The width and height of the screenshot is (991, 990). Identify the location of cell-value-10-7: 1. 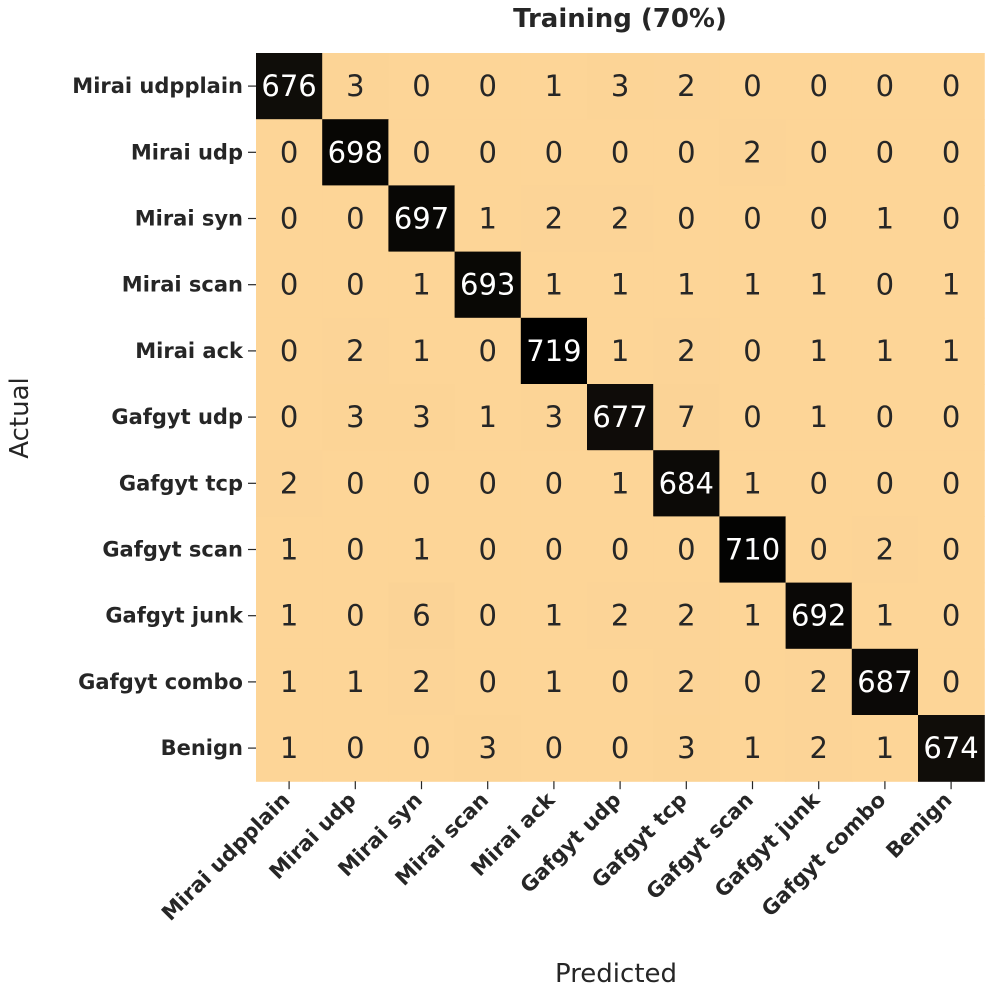
(752, 748).